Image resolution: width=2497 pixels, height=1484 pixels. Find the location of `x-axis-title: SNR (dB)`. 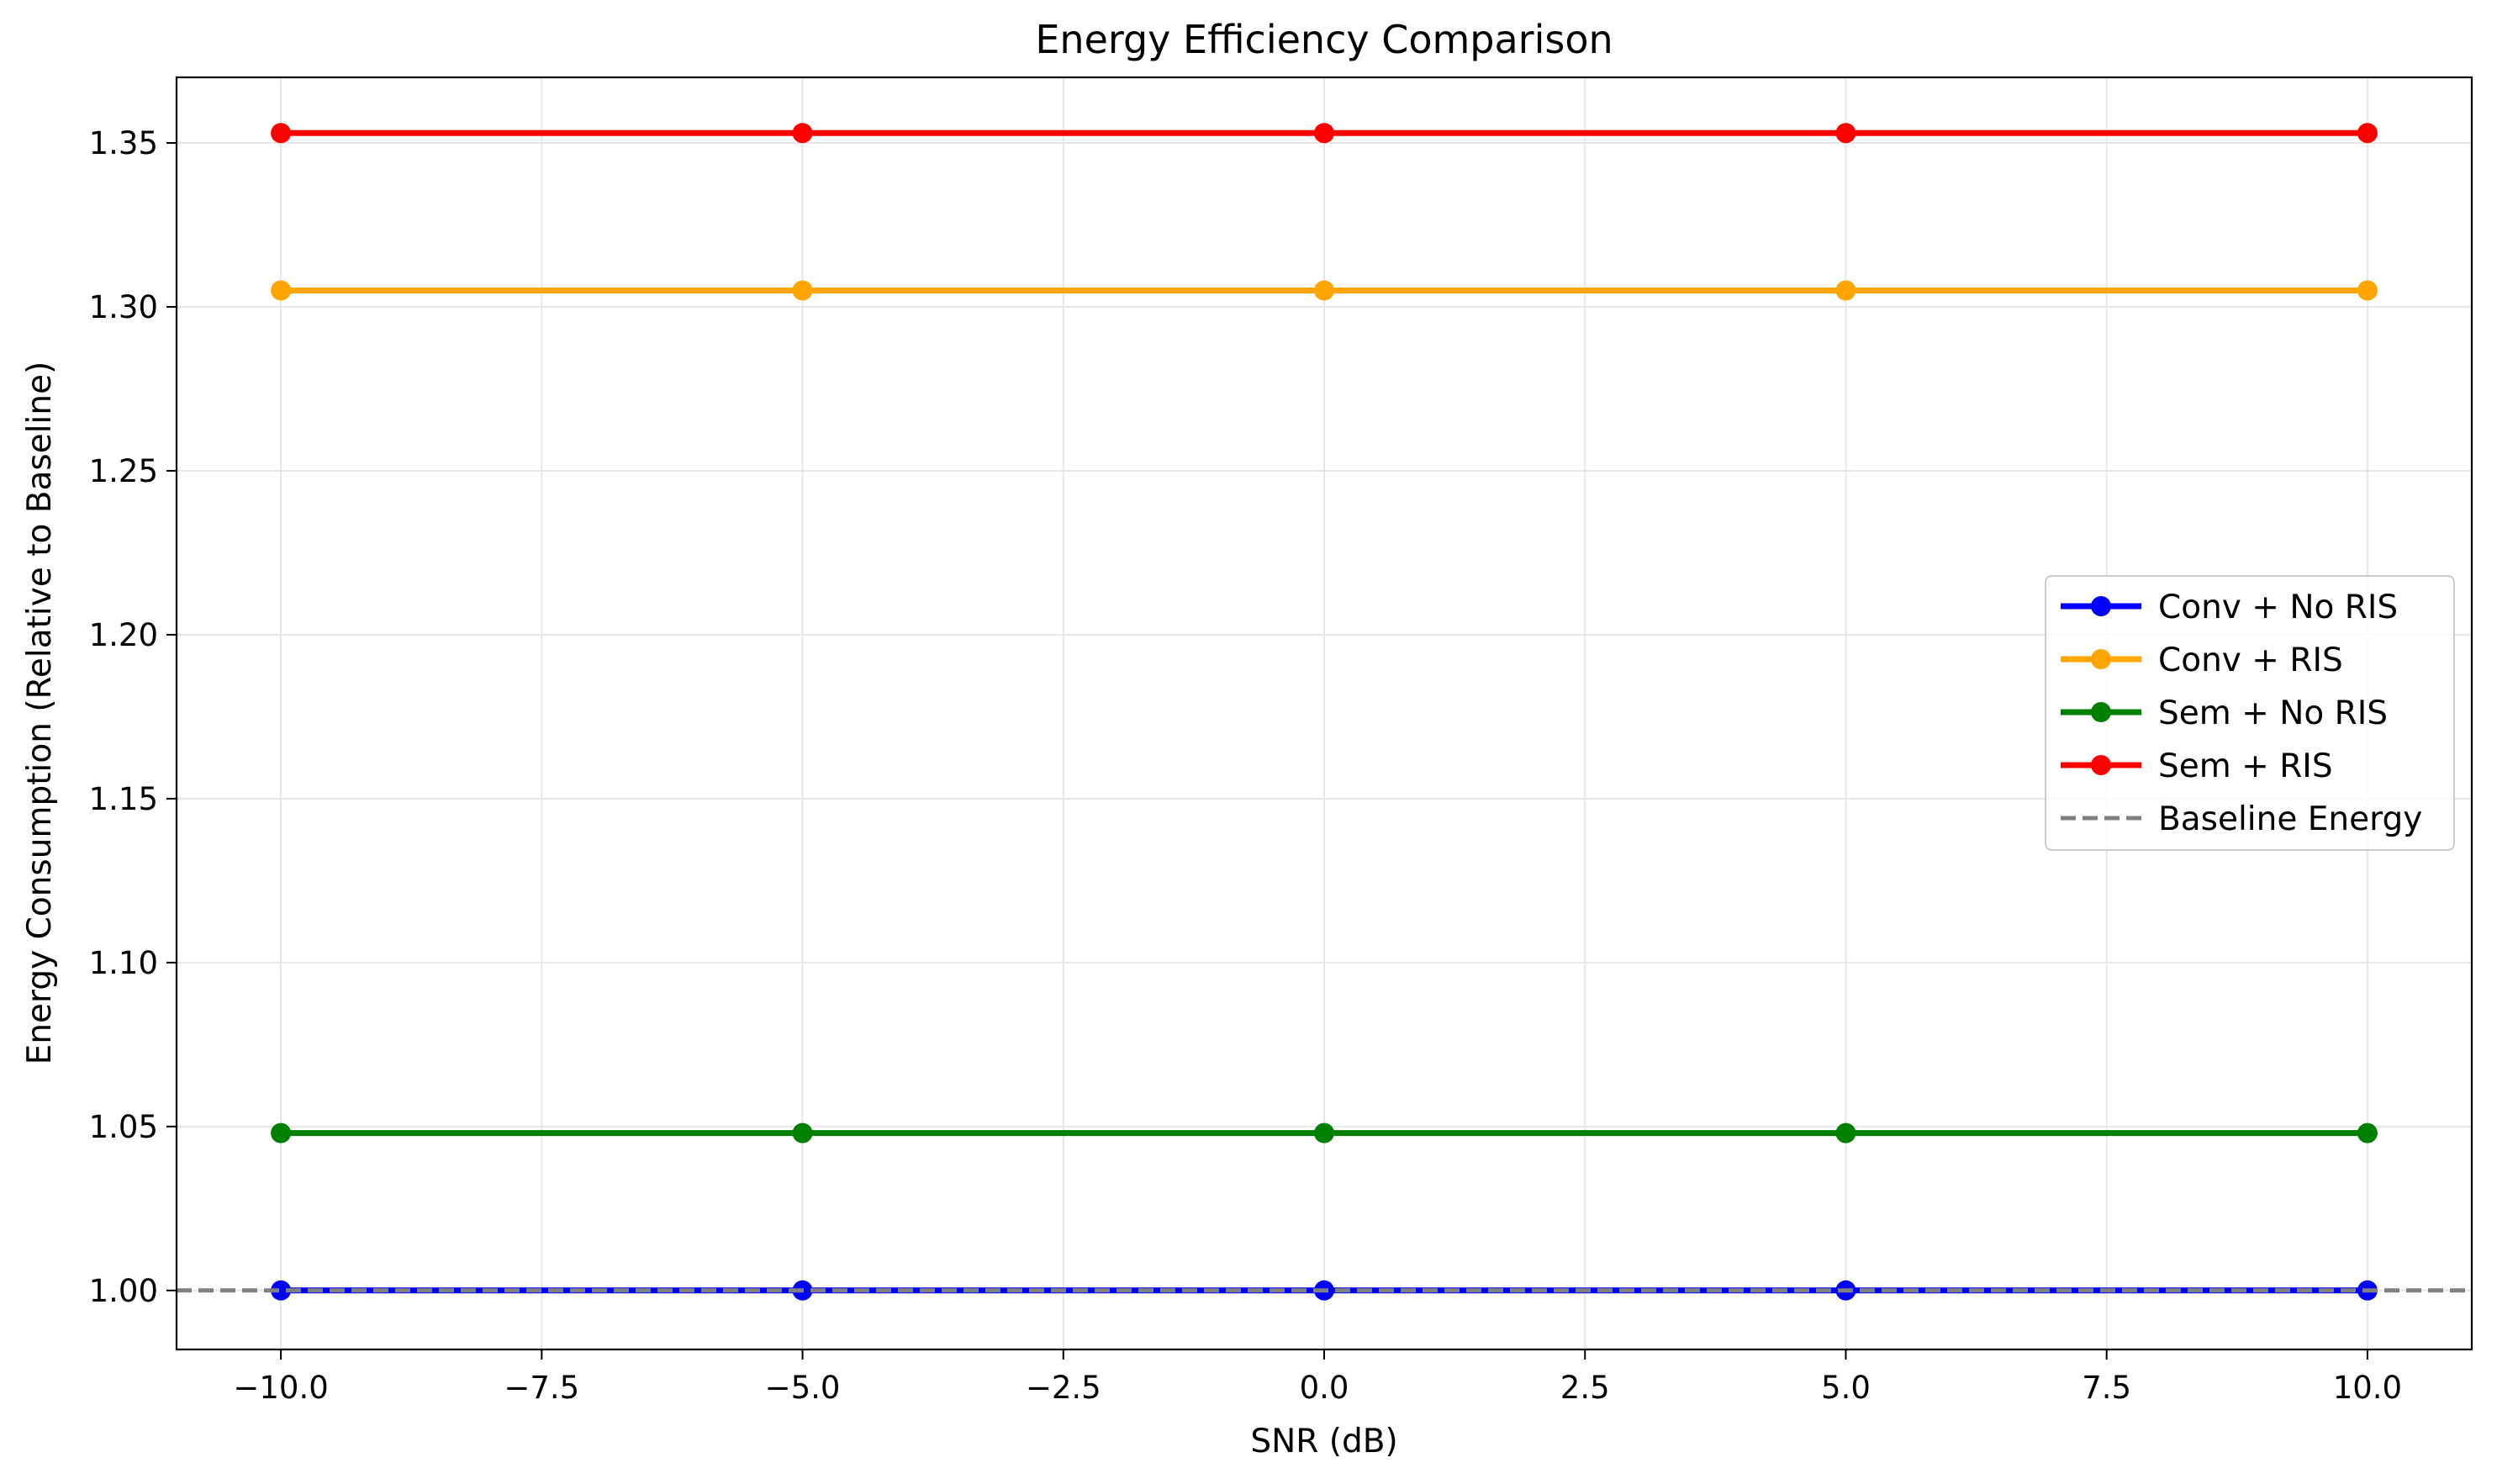

x-axis-title: SNR (dB) is located at coordinates (1323, 1441).